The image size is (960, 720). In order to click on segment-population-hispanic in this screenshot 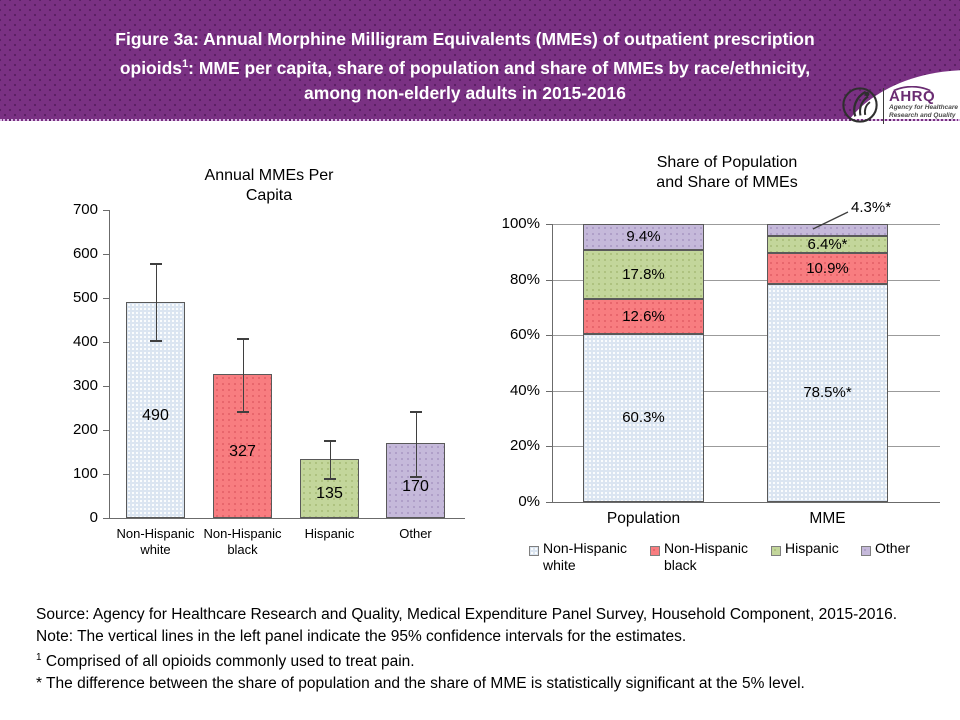, I will do `click(643, 274)`.